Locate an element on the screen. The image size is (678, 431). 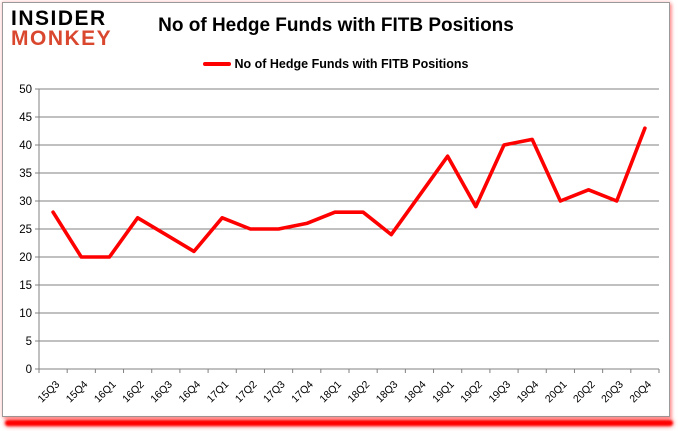
x-axis-label: 19Q3 is located at coordinates (499, 392).